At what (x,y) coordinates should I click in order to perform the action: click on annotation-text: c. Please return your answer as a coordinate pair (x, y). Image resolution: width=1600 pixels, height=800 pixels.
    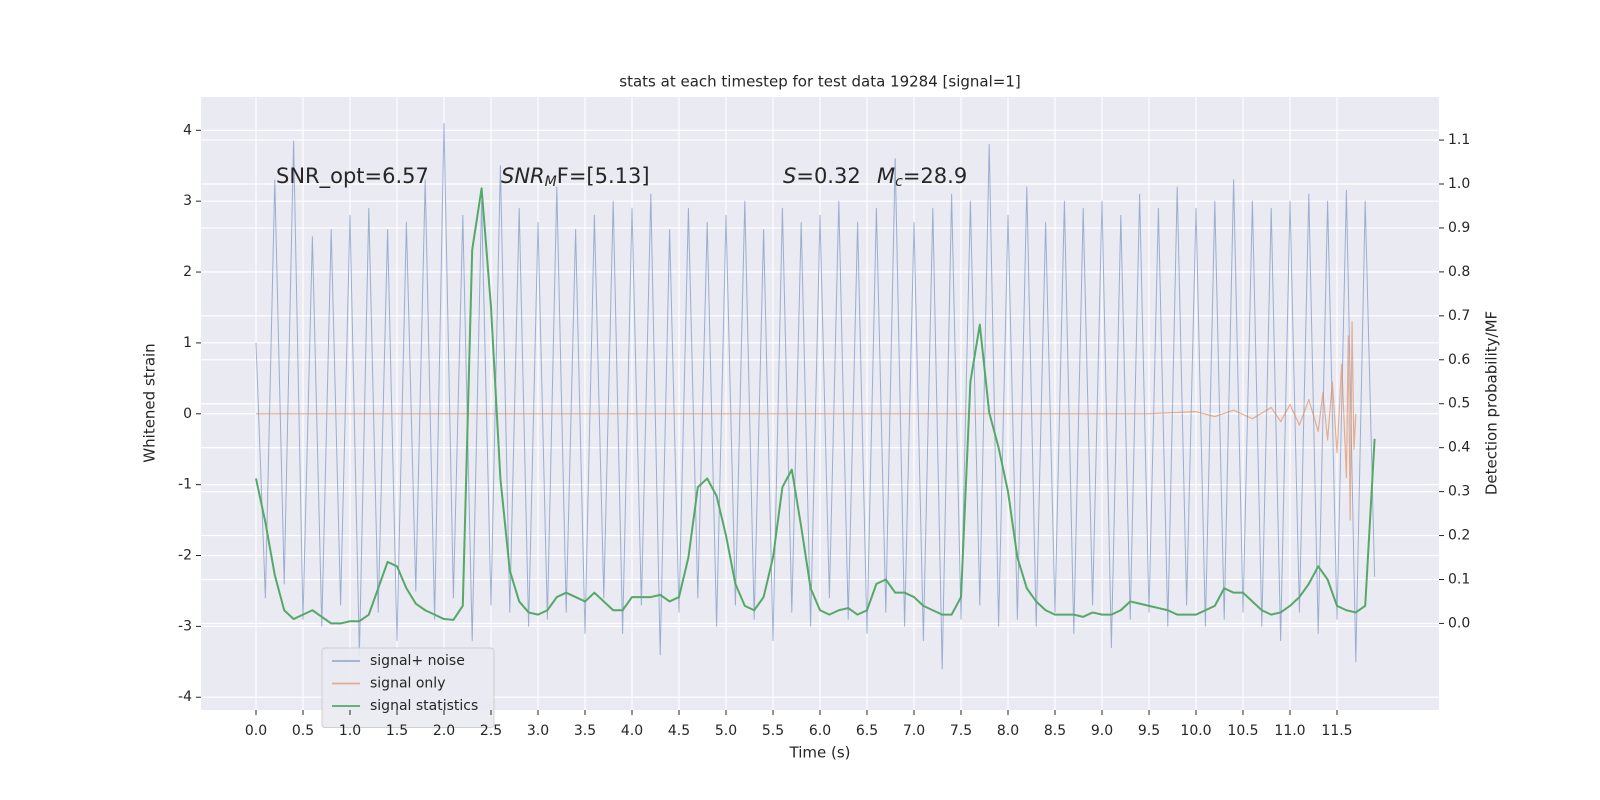
    Looking at the image, I should click on (899, 182).